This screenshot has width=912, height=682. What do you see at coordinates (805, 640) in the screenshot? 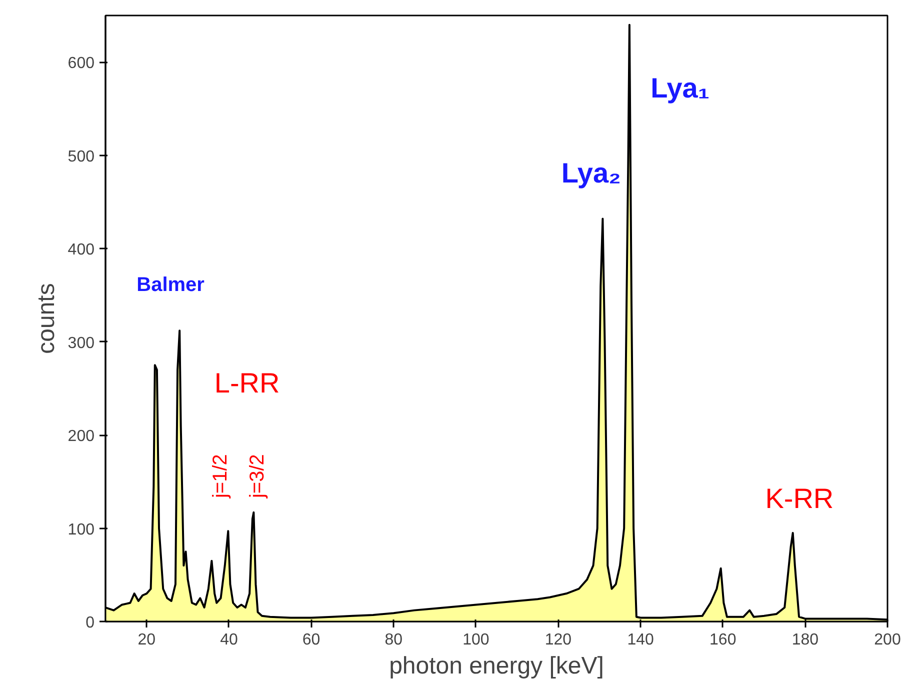
I see `x-tick-label: 180` at bounding box center [805, 640].